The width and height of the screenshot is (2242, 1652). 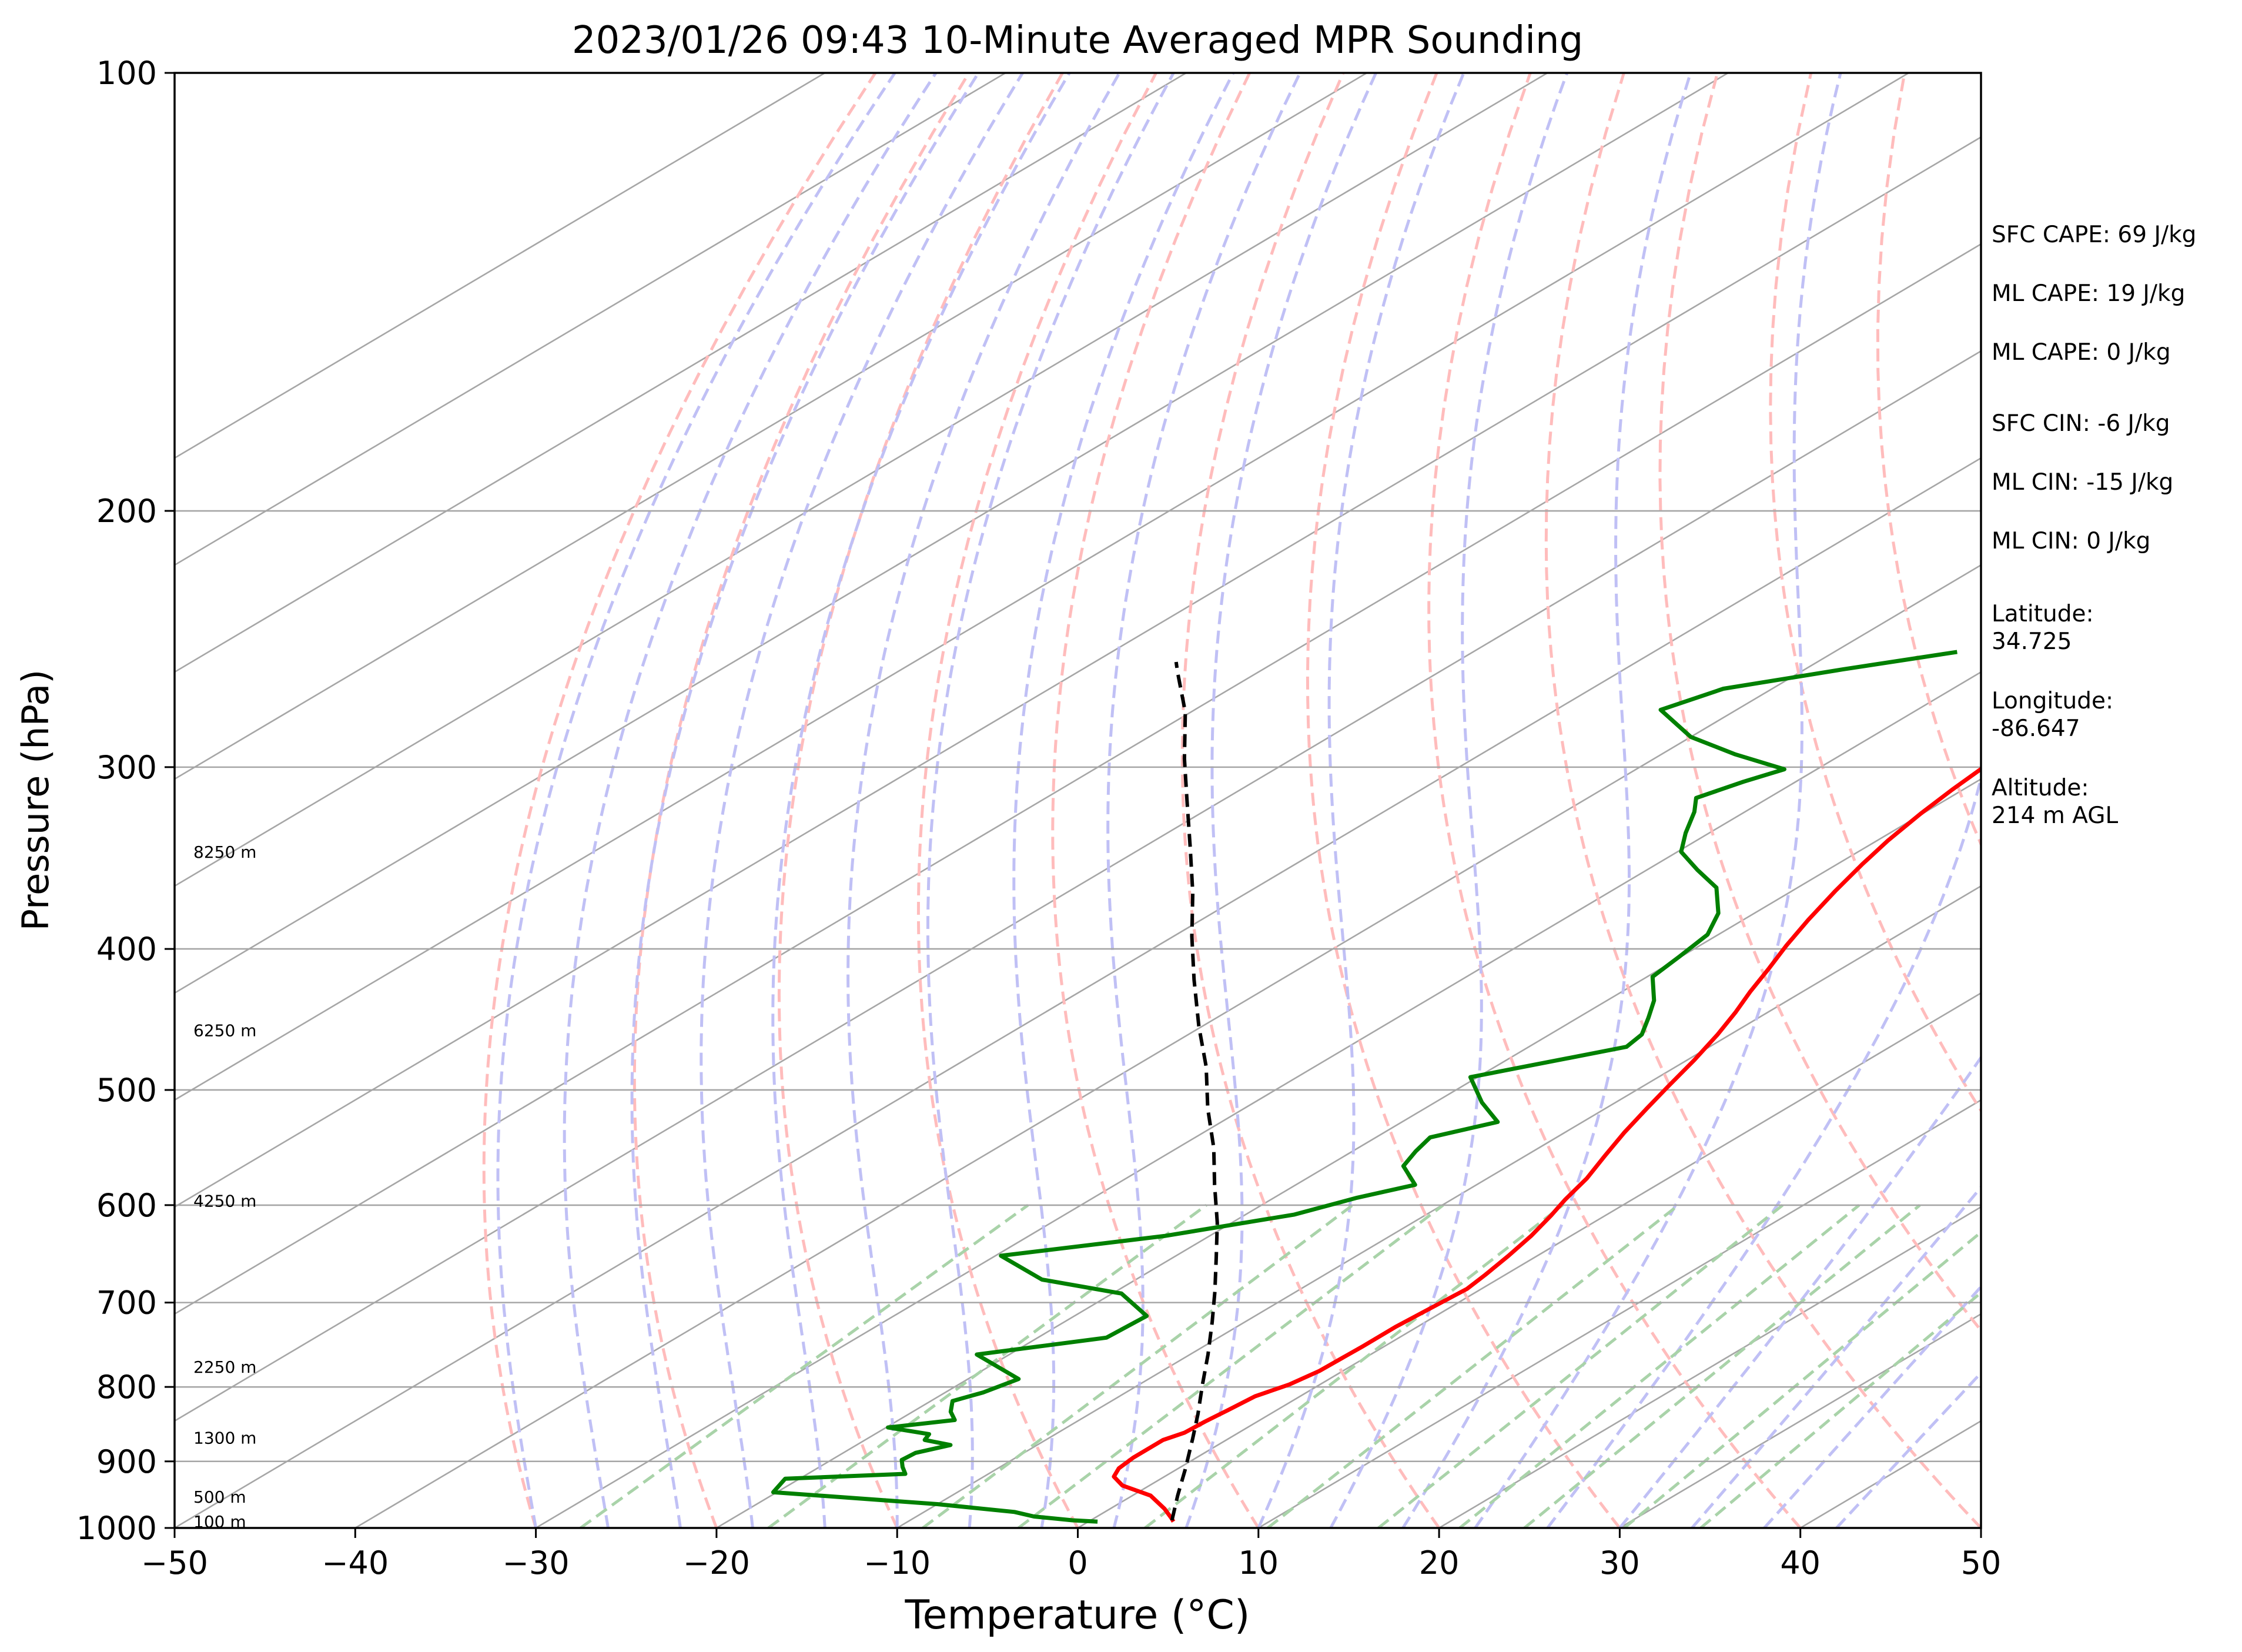 What do you see at coordinates (127, 74) in the screenshot?
I see `y-tick-label: 100` at bounding box center [127, 74].